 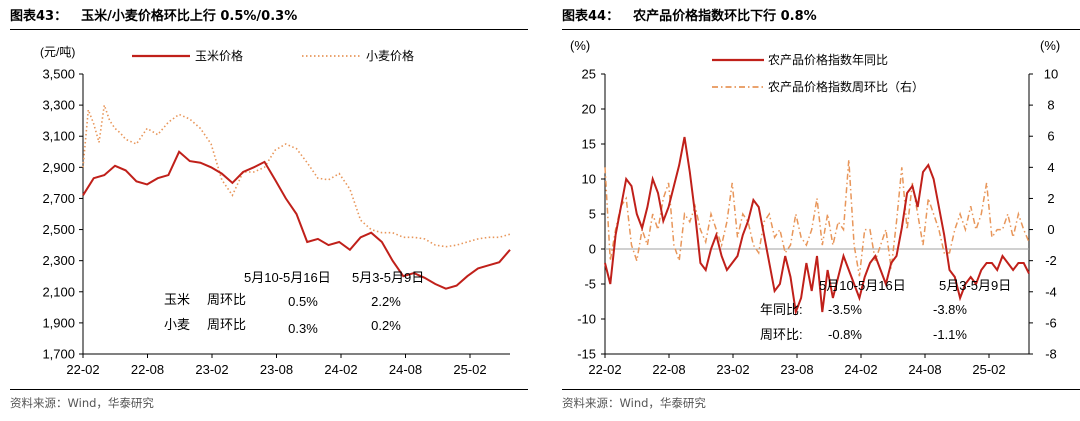 What do you see at coordinates (589, 144) in the screenshot?
I see `y-tick-label-left: 15` at bounding box center [589, 144].